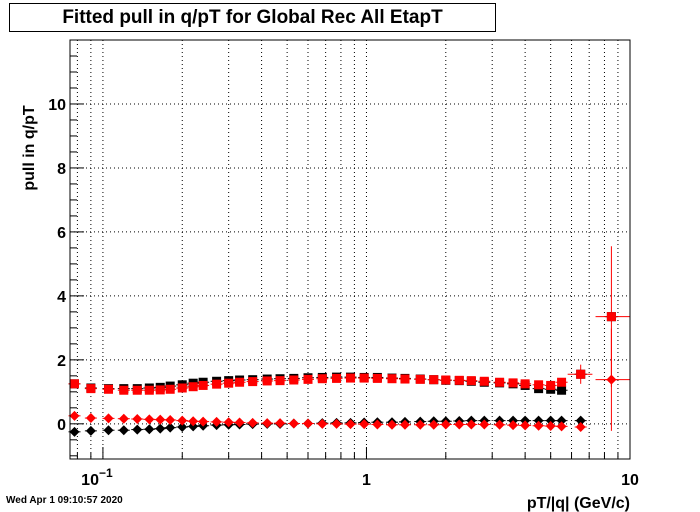  Describe the element at coordinates (29, 148) in the screenshot. I see `y-axis-label: pull in q/pT` at that location.